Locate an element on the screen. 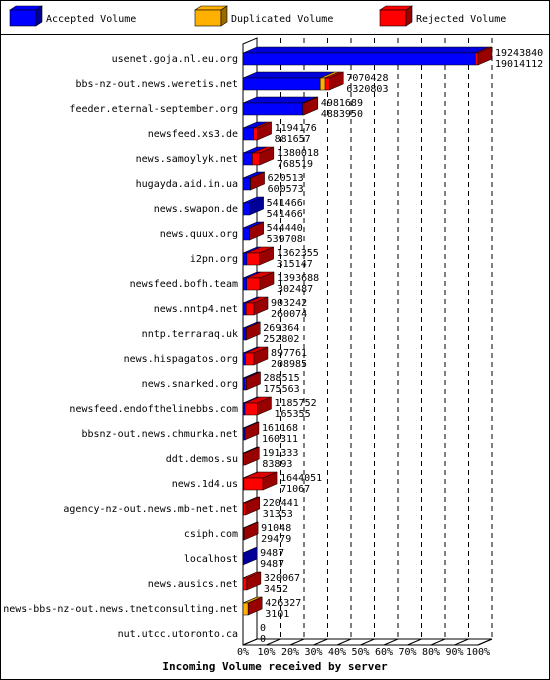  accepted-label: 302487 is located at coordinates (295, 289).